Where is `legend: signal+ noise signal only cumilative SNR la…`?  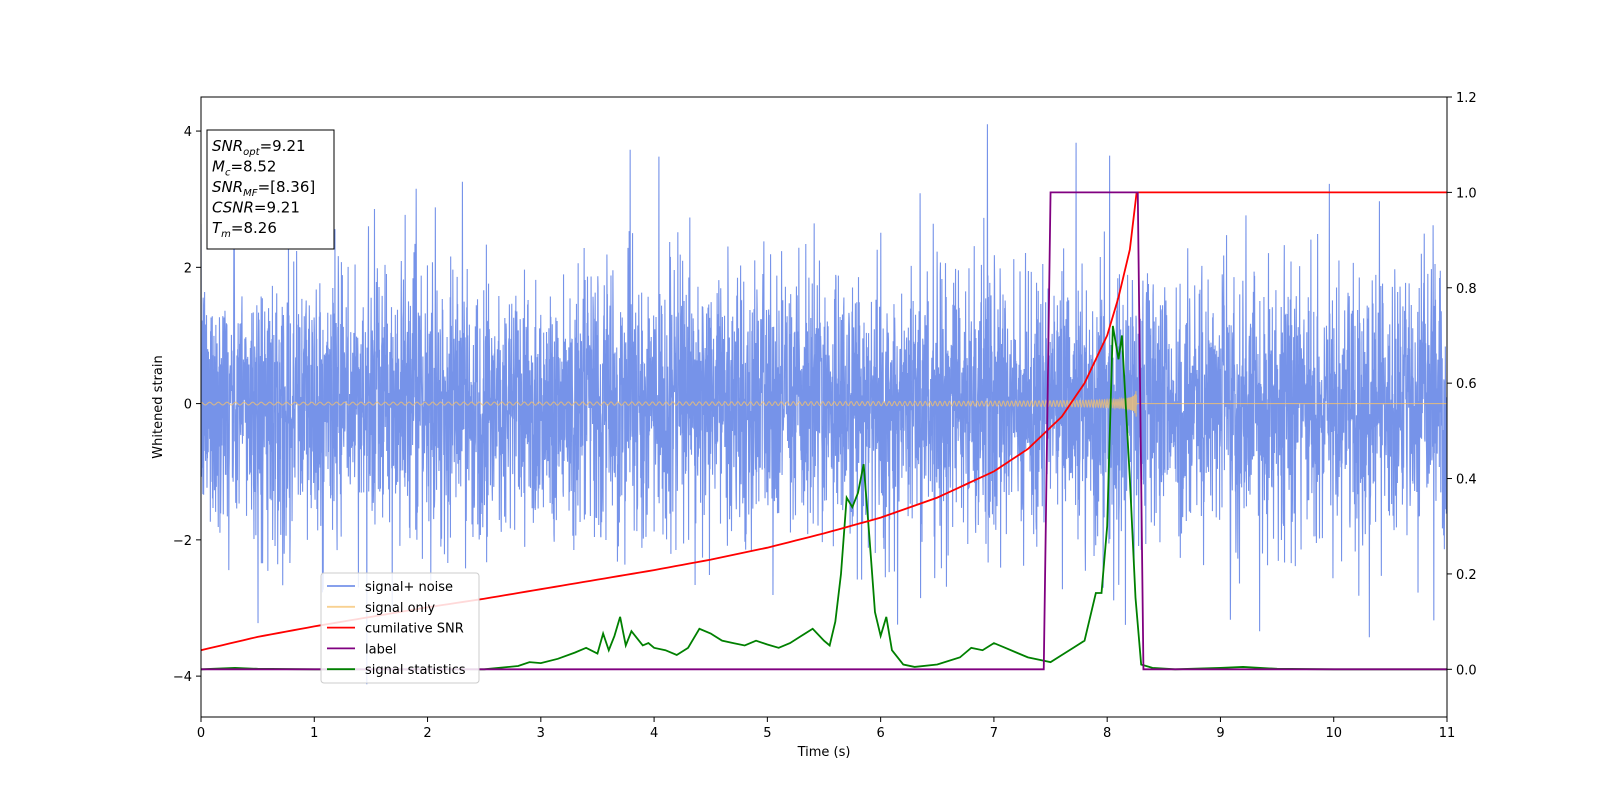
legend: signal+ noise signal only cumilative SNR la… is located at coordinates (400, 628).